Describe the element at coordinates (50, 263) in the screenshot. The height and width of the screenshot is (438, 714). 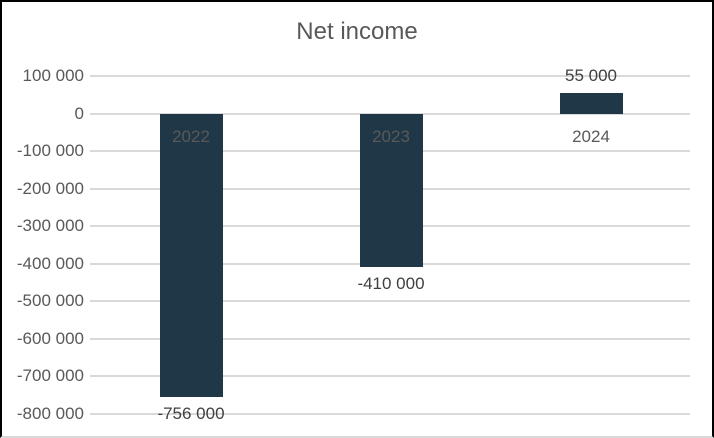
I see `y-tick-label: -400 000` at that location.